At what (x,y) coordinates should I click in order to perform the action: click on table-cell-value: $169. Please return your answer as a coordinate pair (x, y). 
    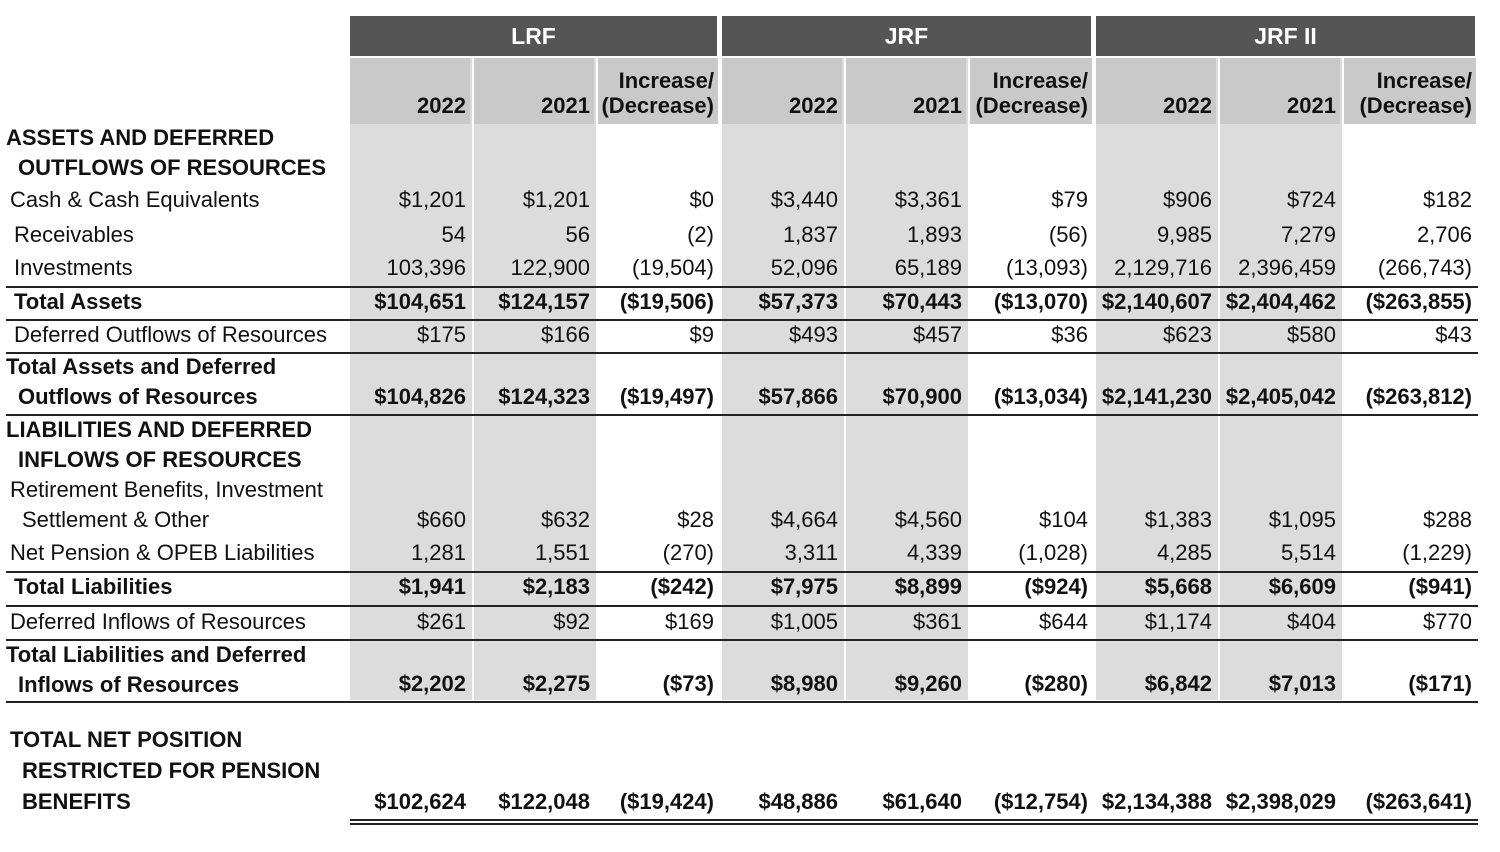
    Looking at the image, I should click on (689, 621).